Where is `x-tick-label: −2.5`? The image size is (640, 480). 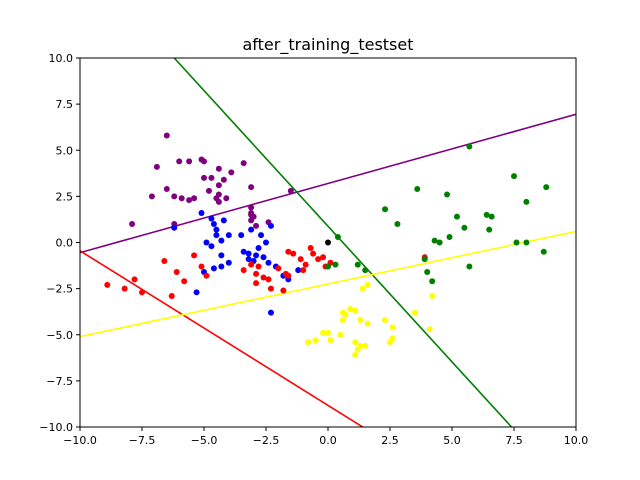
x-tick-label: −2.5 is located at coordinates (266, 440).